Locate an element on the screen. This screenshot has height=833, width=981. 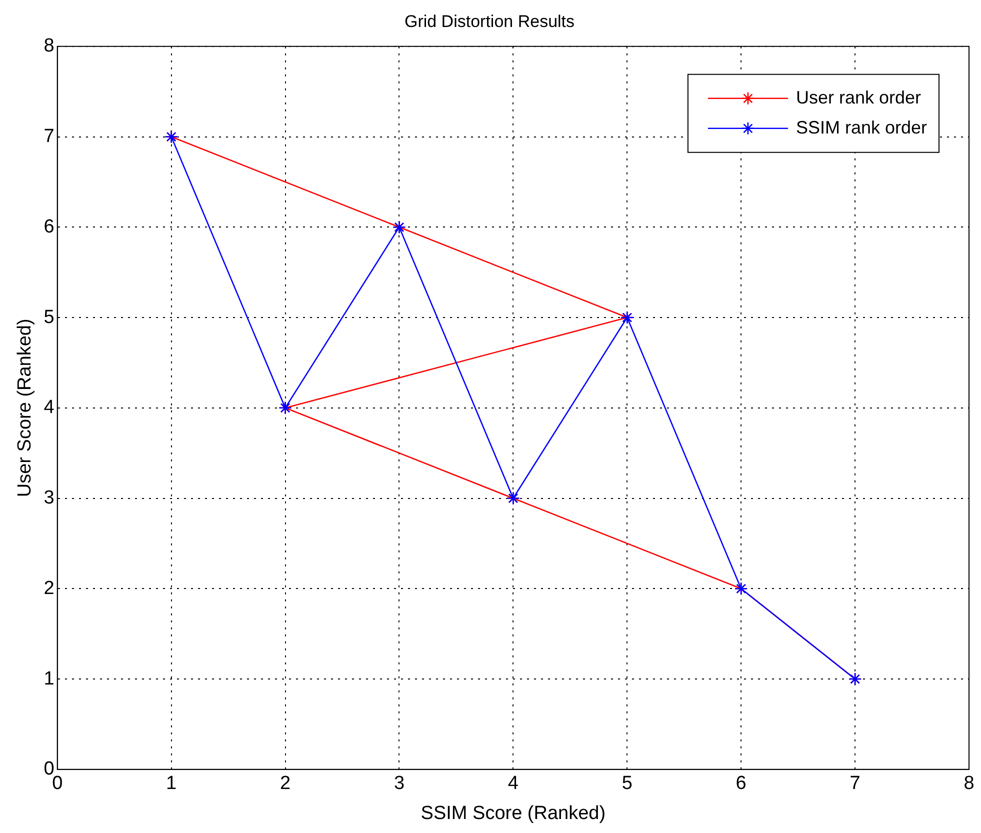
x-tick-label: 3 is located at coordinates (399, 783).